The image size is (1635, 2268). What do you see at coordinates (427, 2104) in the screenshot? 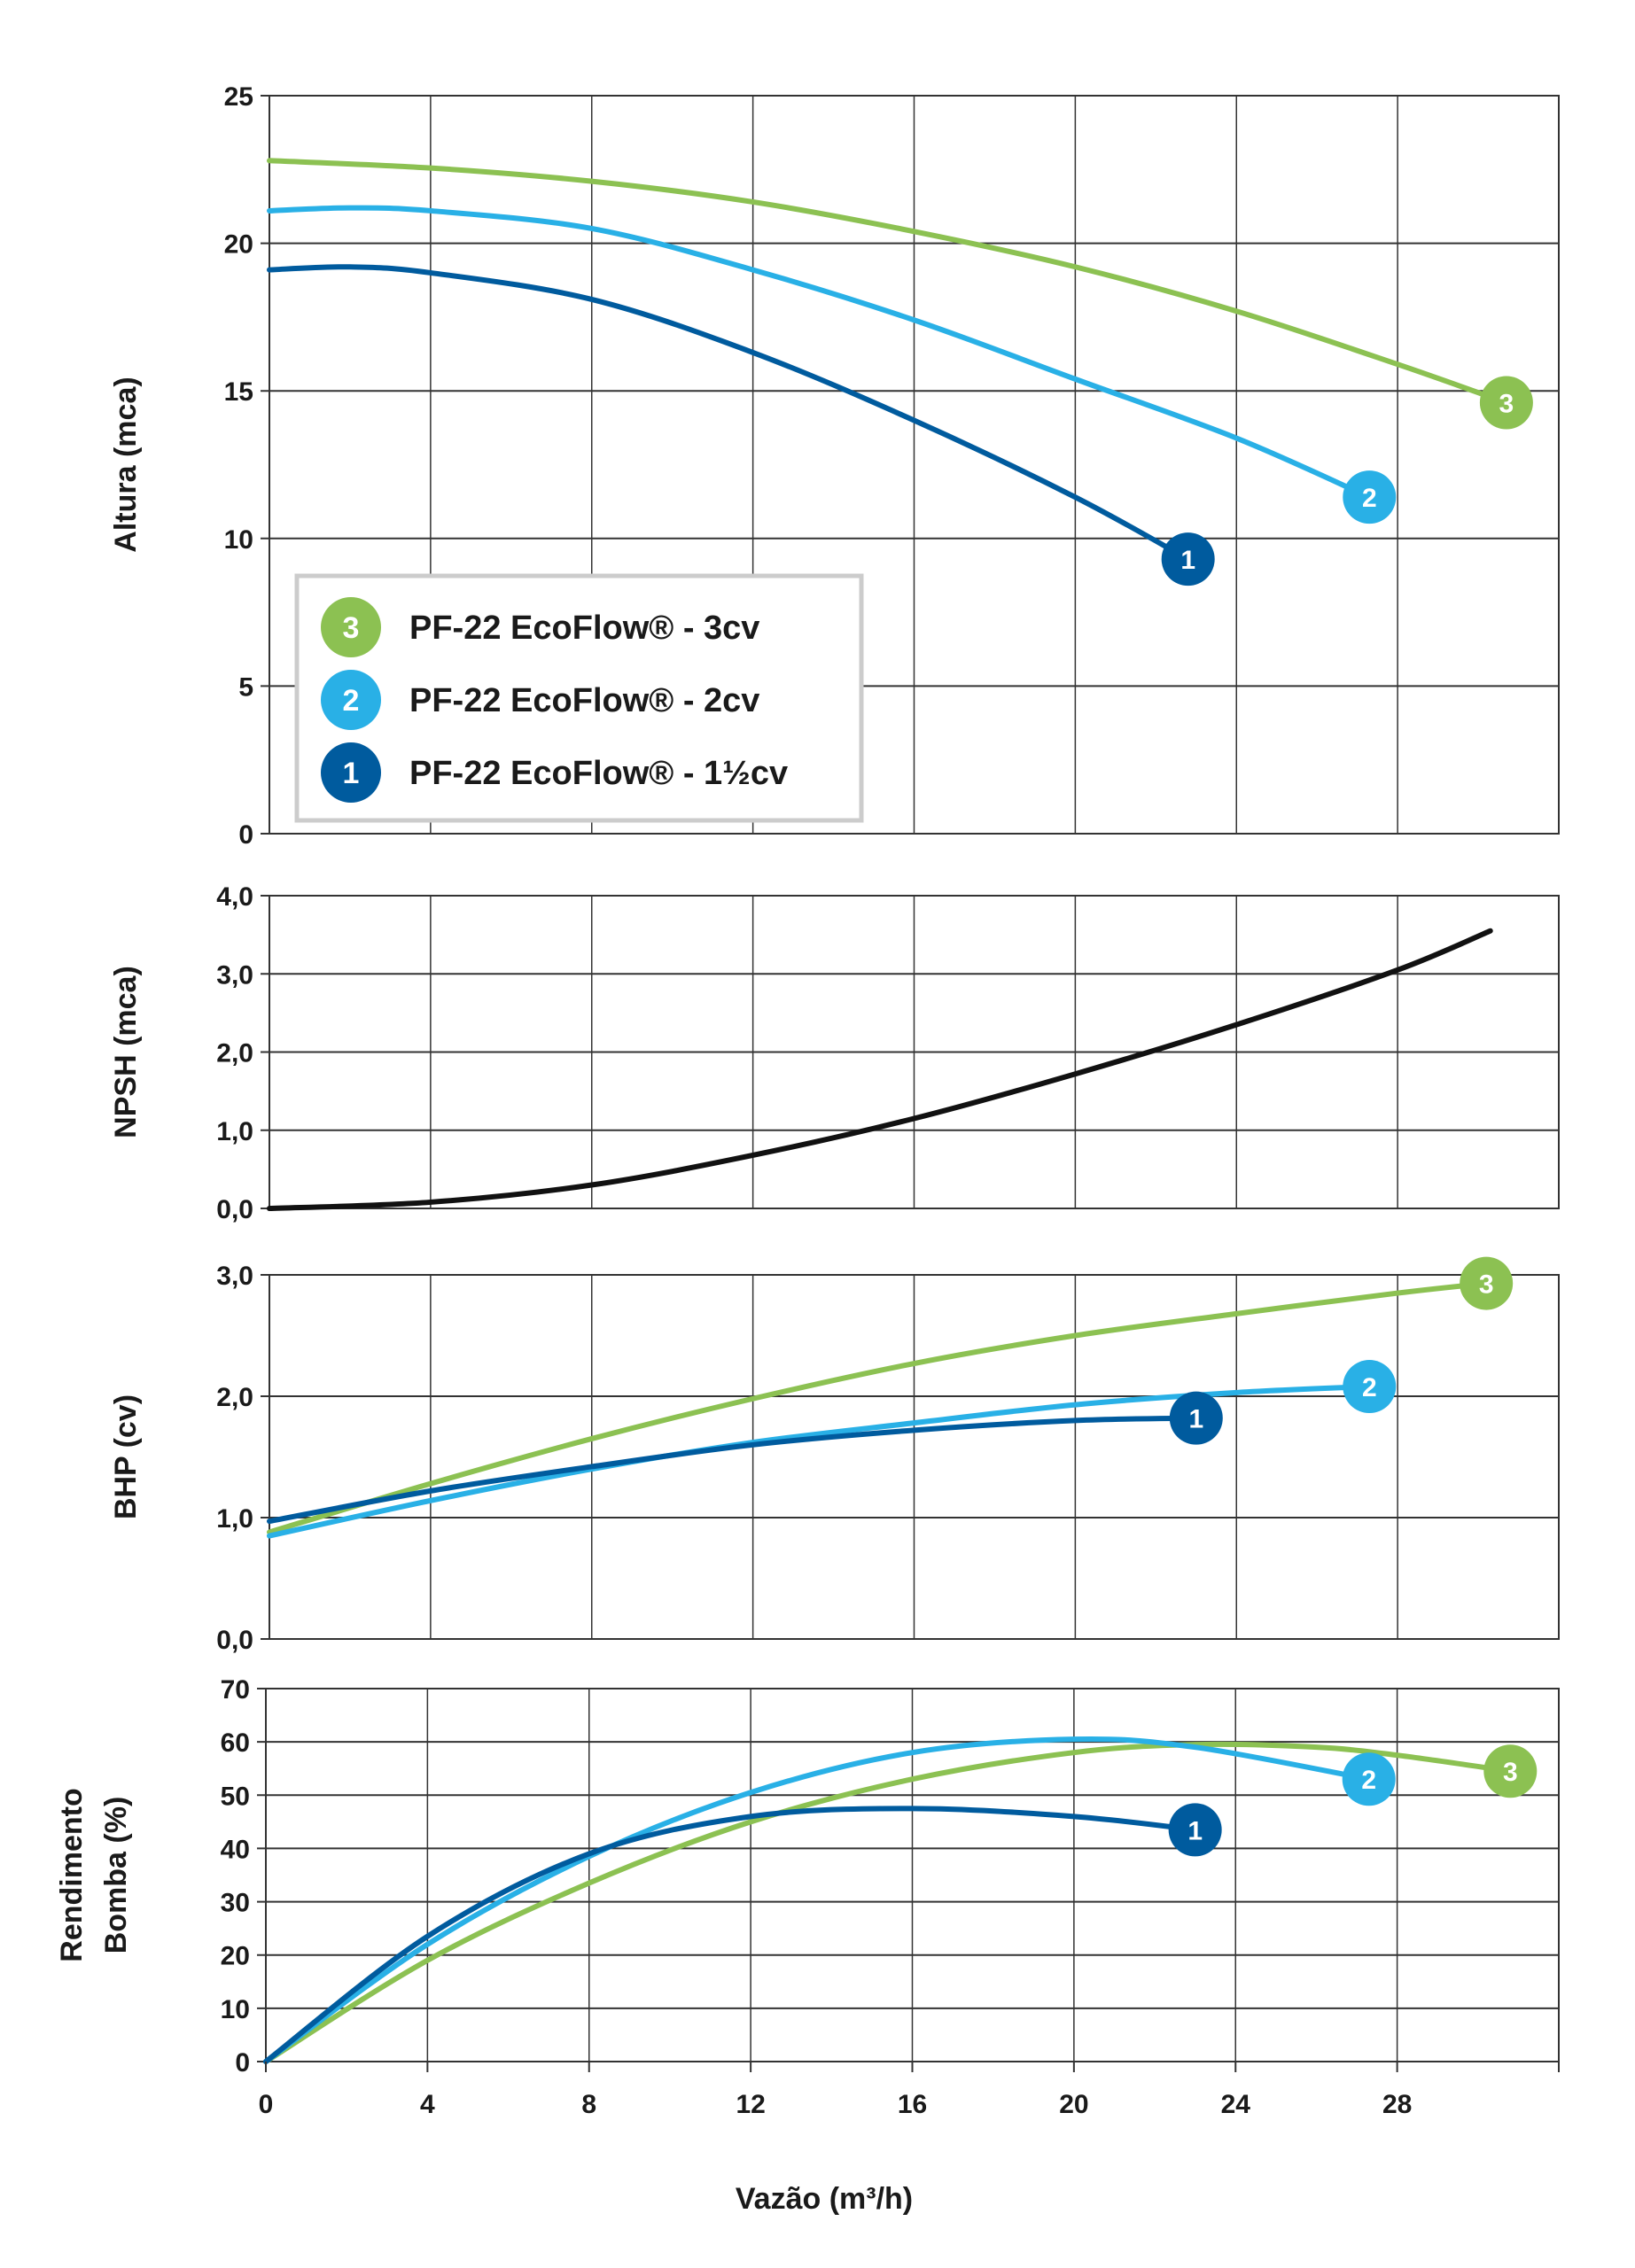
I see `x-tick-label: 4` at bounding box center [427, 2104].